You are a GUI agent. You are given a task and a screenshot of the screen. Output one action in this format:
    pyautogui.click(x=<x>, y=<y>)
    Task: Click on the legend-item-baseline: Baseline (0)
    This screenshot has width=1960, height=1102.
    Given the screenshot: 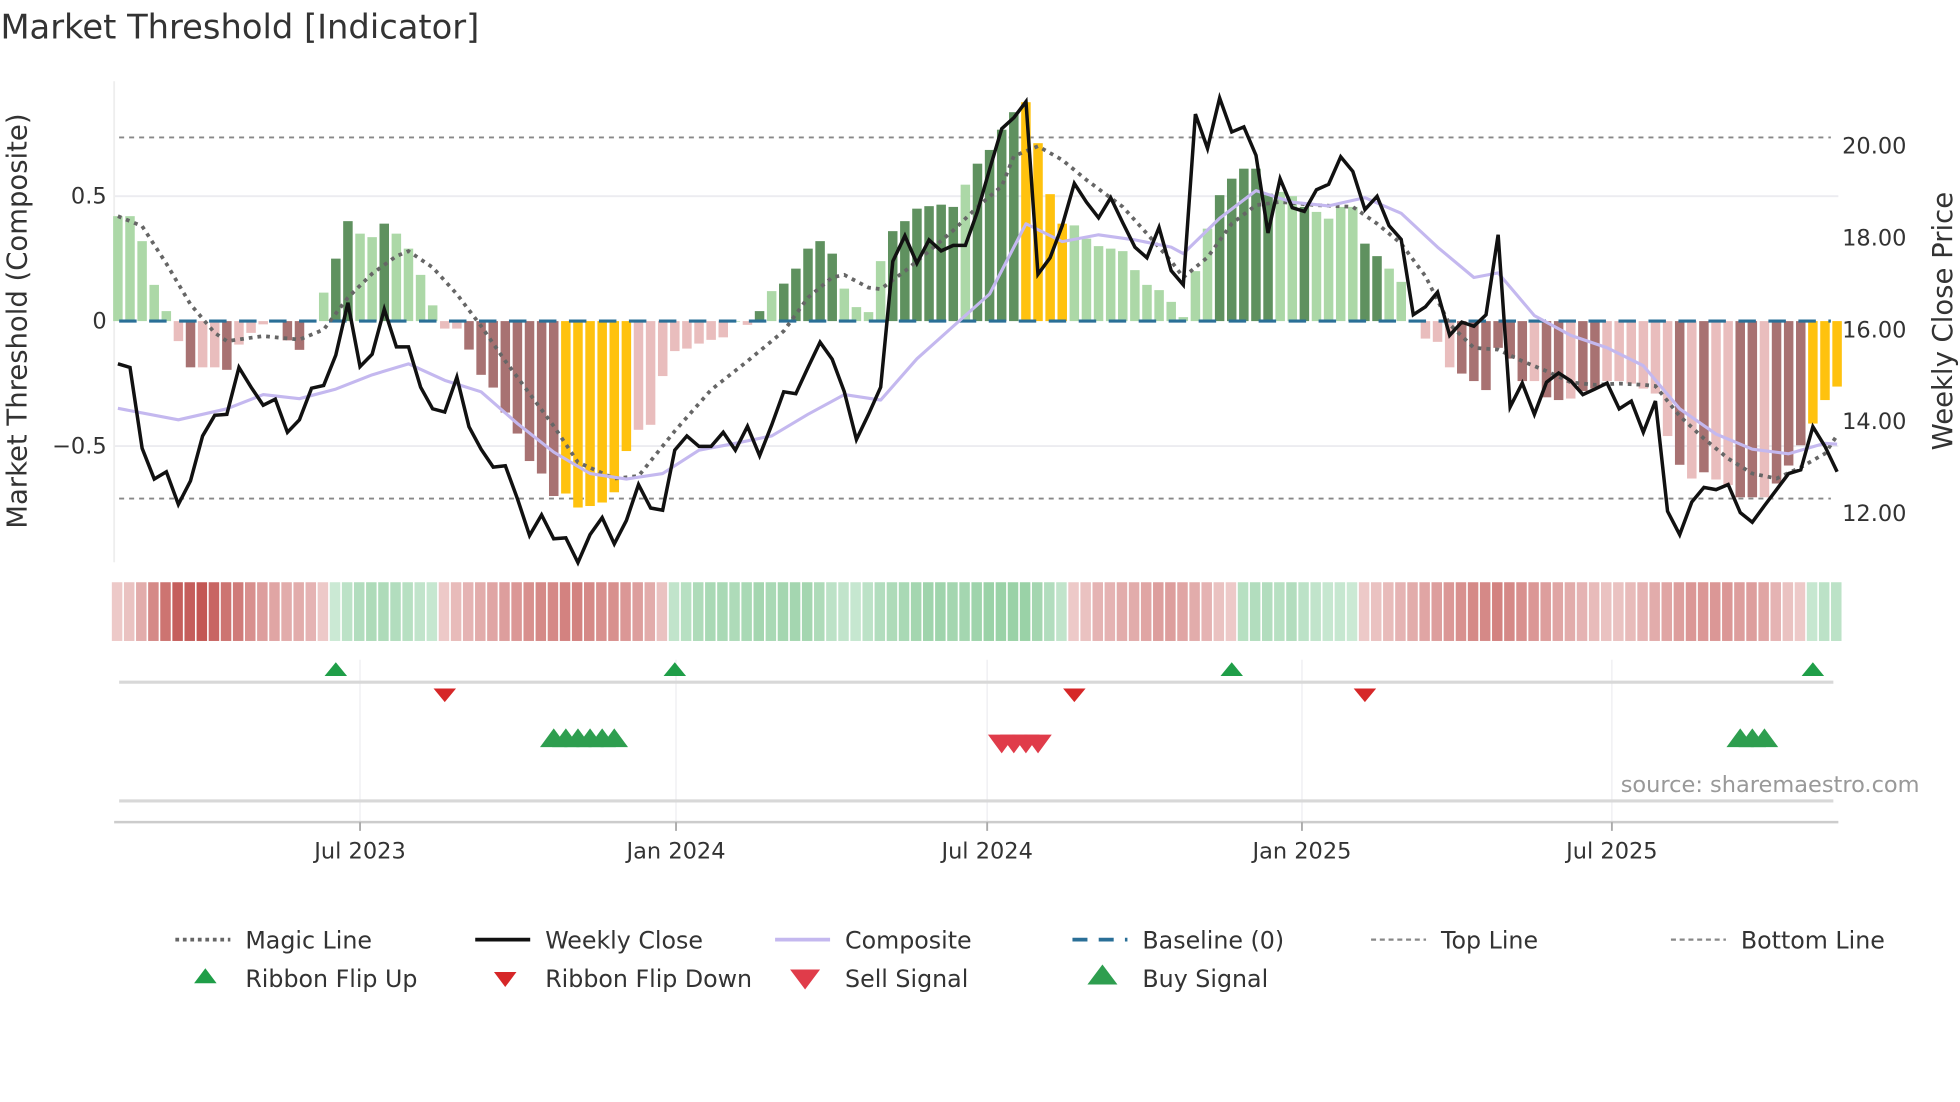 What is the action you would take?
    pyautogui.click(x=1178, y=940)
    